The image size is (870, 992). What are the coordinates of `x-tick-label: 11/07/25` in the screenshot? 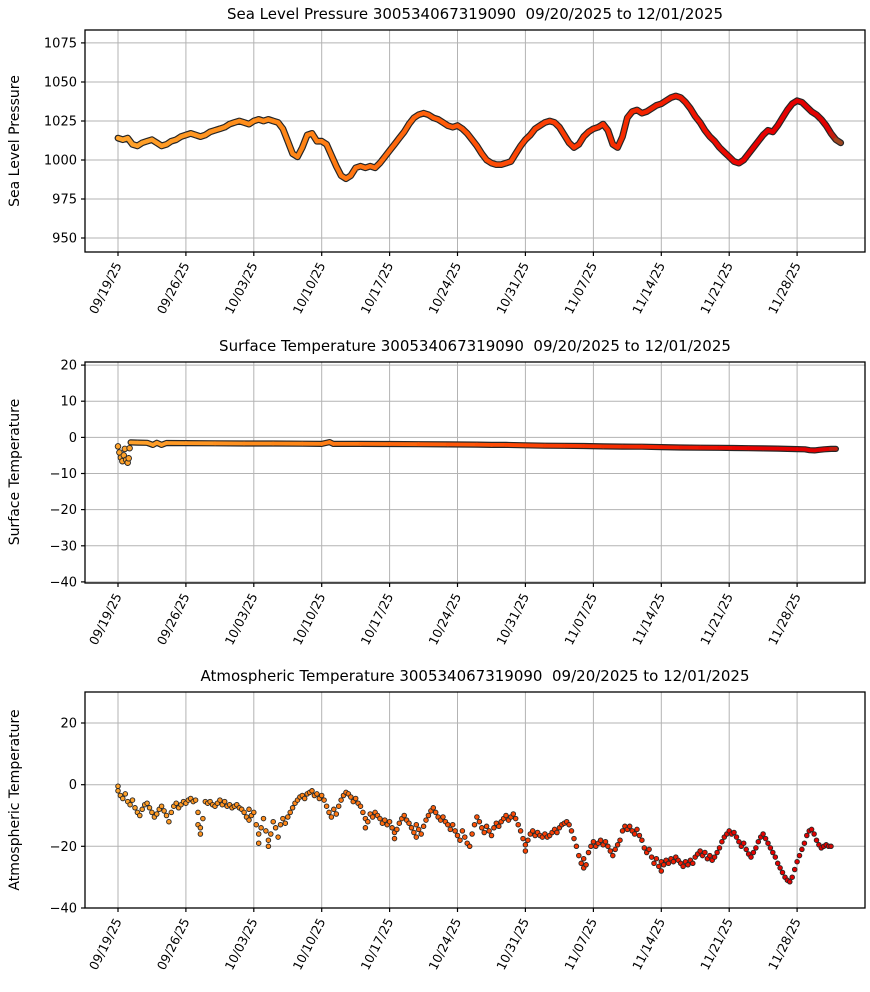 It's located at (580, 619).